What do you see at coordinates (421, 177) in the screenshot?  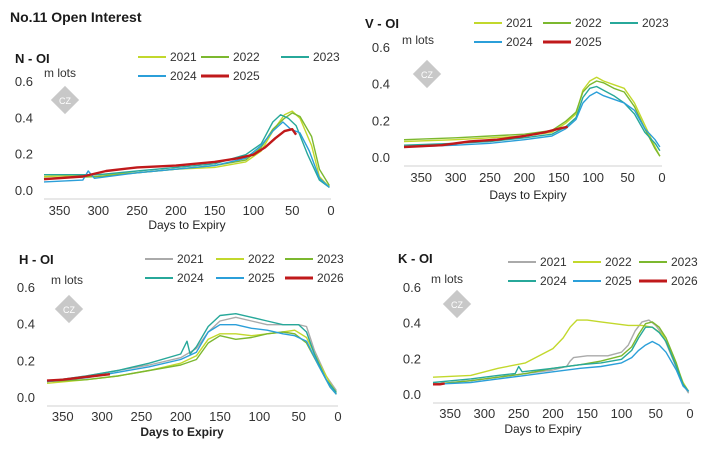 I see `x-tick-label-v: 350` at bounding box center [421, 177].